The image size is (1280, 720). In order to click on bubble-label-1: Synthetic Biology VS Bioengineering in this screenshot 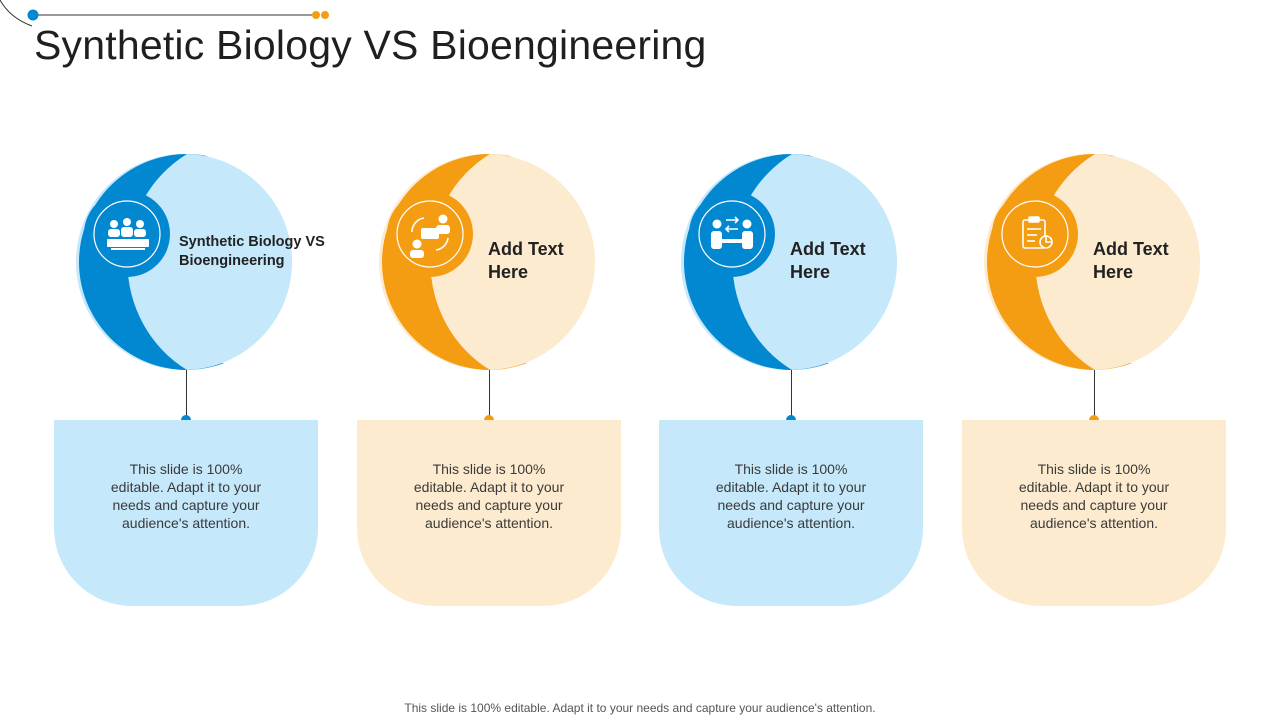, I will do `click(252, 251)`.